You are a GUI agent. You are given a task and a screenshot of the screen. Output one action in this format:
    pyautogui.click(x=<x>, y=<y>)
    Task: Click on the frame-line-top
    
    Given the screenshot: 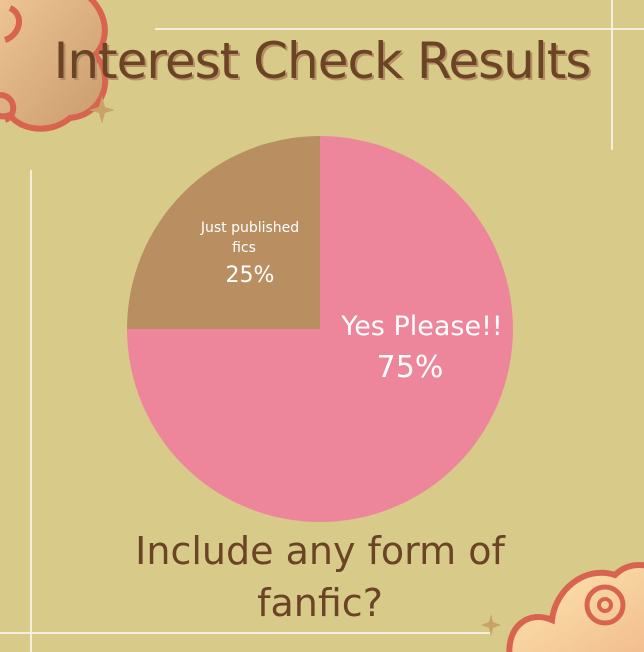 What is the action you would take?
    pyautogui.click(x=399, y=29)
    